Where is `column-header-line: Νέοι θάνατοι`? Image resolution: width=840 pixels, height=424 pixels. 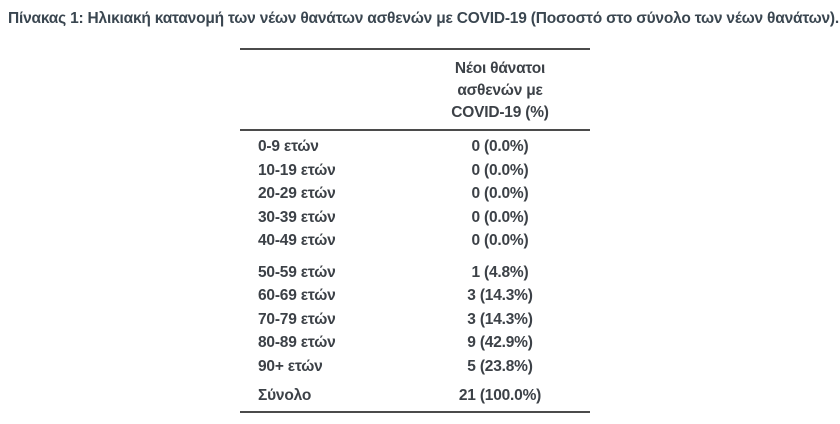 column-header-line: Νέοι θάνατοι is located at coordinates (500, 68).